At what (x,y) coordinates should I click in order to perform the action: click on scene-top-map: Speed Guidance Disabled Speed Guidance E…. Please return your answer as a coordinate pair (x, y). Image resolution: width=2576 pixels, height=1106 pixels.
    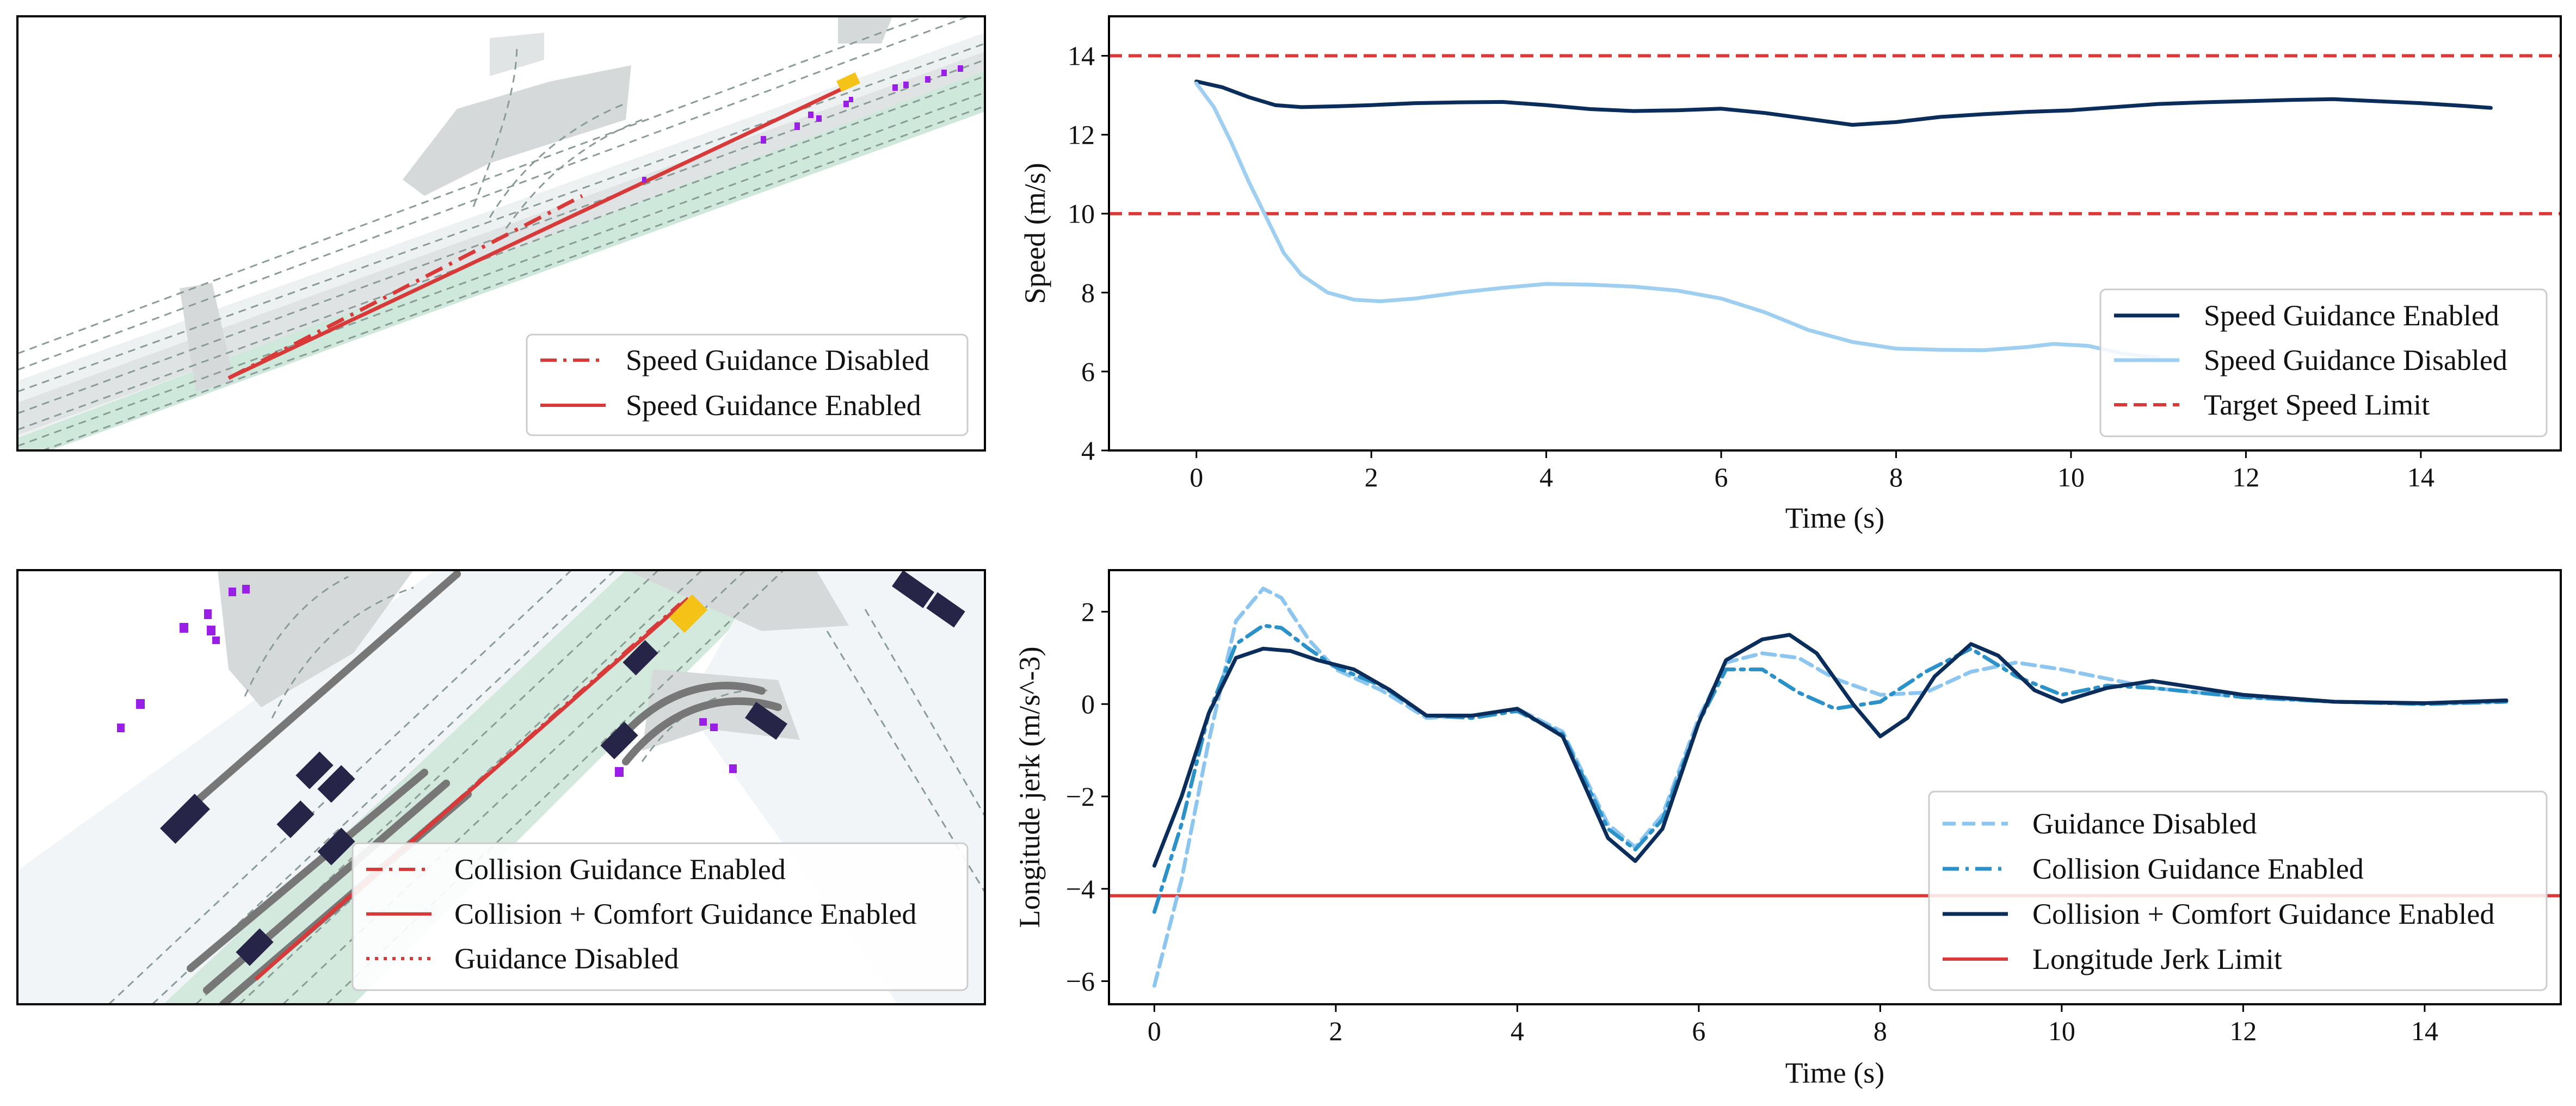
    Looking at the image, I should click on (501, 233).